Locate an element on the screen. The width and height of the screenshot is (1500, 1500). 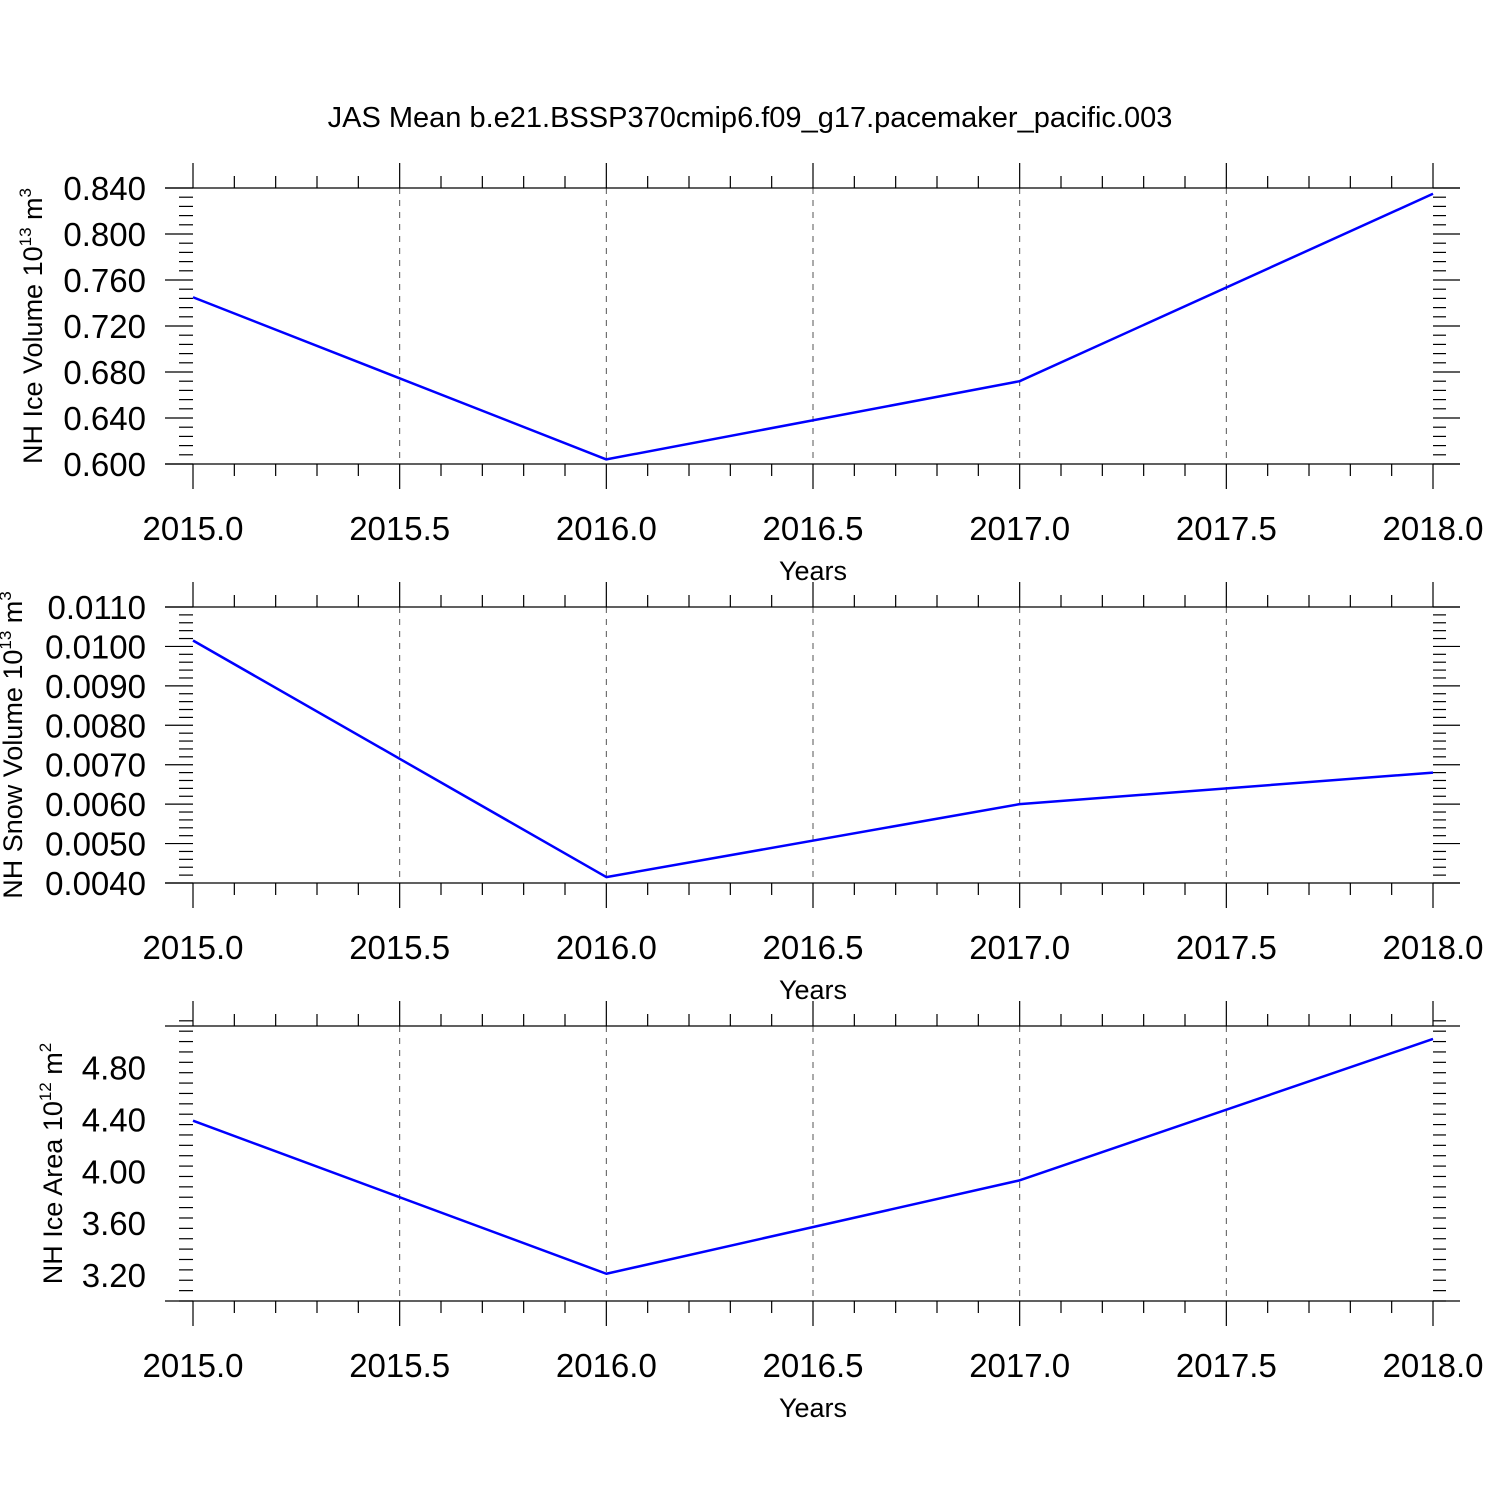
y-tick-label: 0.0090 is located at coordinates (95, 686).